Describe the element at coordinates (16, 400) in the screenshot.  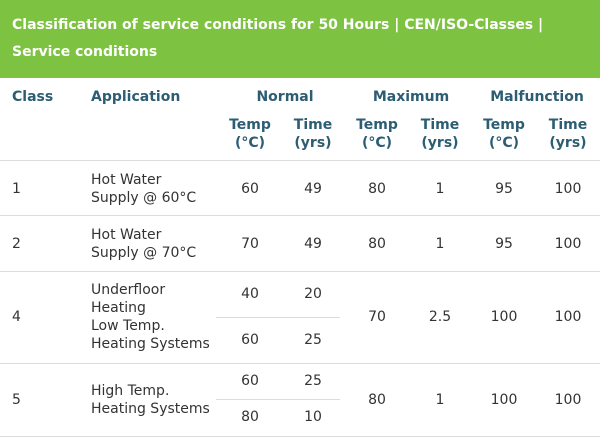
I see `table-row-class: 5` at that location.